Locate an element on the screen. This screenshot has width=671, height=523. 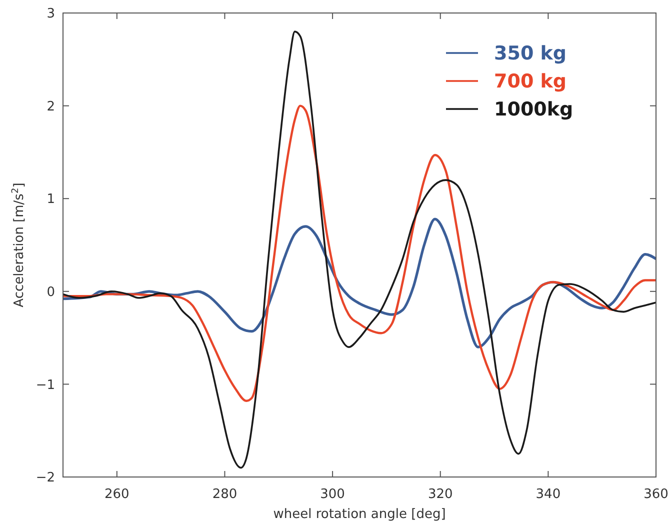
y-tick-label: 3 is located at coordinates (50, 14).